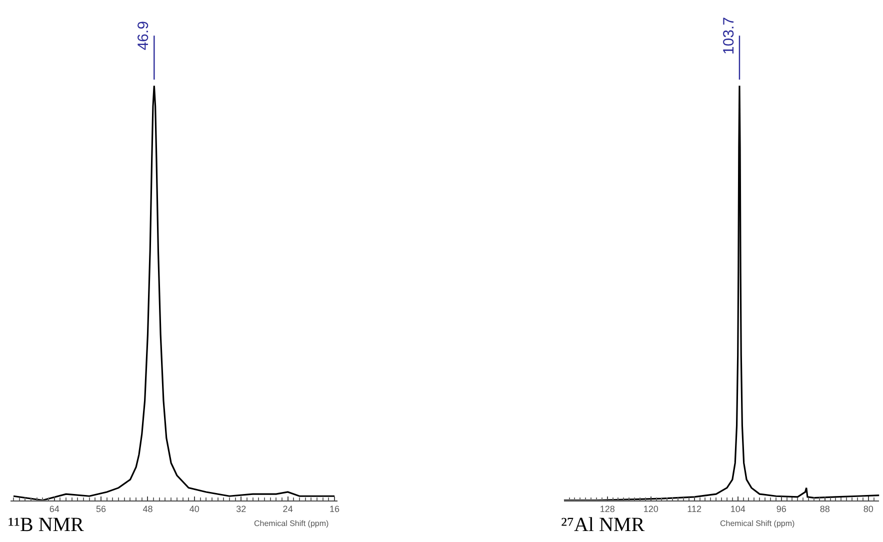 Image resolution: width=883 pixels, height=542 pixels. What do you see at coordinates (54, 509) in the screenshot?
I see `x-tick-label: 64` at bounding box center [54, 509].